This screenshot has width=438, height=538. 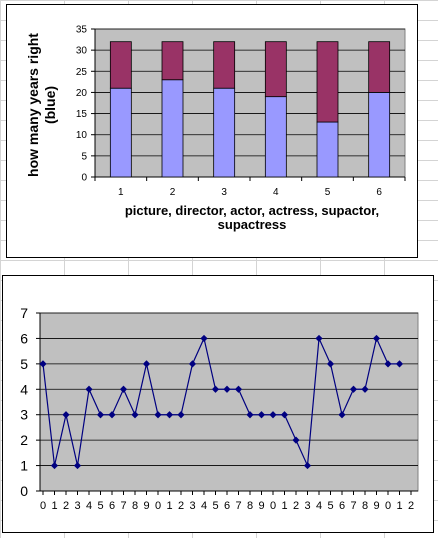 What do you see at coordinates (82, 135) in the screenshot?
I see `y-tick-label: 10` at bounding box center [82, 135].